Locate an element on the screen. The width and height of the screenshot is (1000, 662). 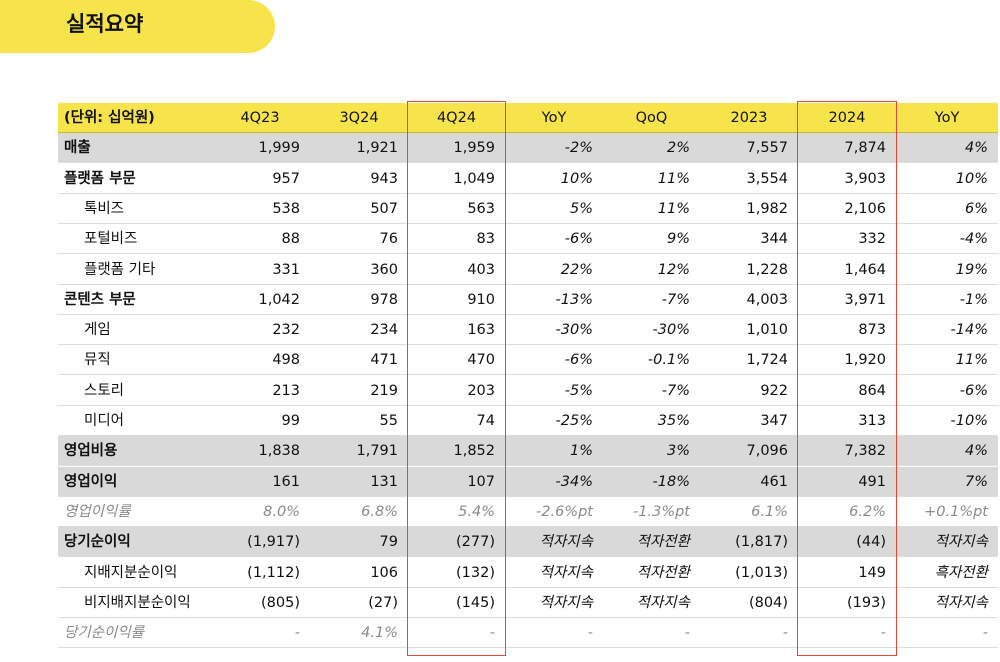
table-cell: 873 is located at coordinates (847, 330).